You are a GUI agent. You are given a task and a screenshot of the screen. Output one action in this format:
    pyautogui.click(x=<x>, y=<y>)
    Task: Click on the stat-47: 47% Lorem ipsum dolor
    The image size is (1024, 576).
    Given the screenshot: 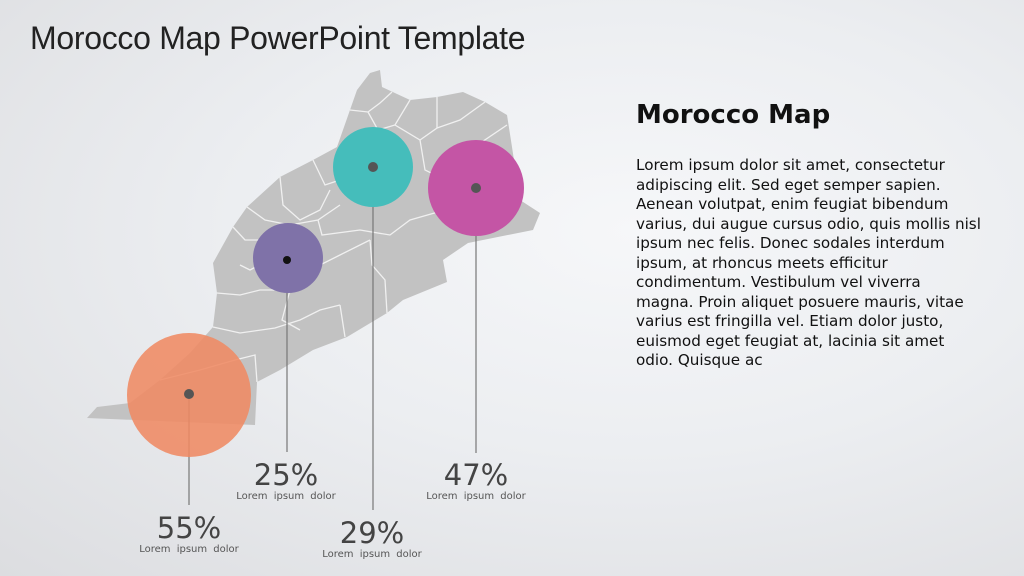 What is the action you would take?
    pyautogui.click(x=476, y=480)
    